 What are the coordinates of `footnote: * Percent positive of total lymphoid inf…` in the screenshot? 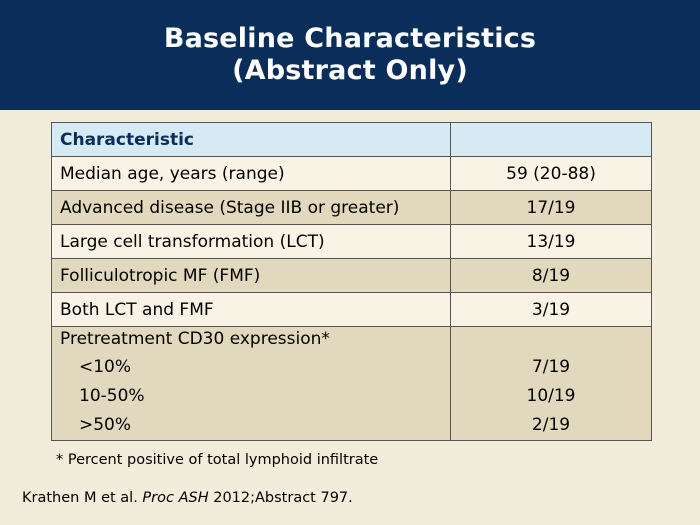 It's located at (217, 460).